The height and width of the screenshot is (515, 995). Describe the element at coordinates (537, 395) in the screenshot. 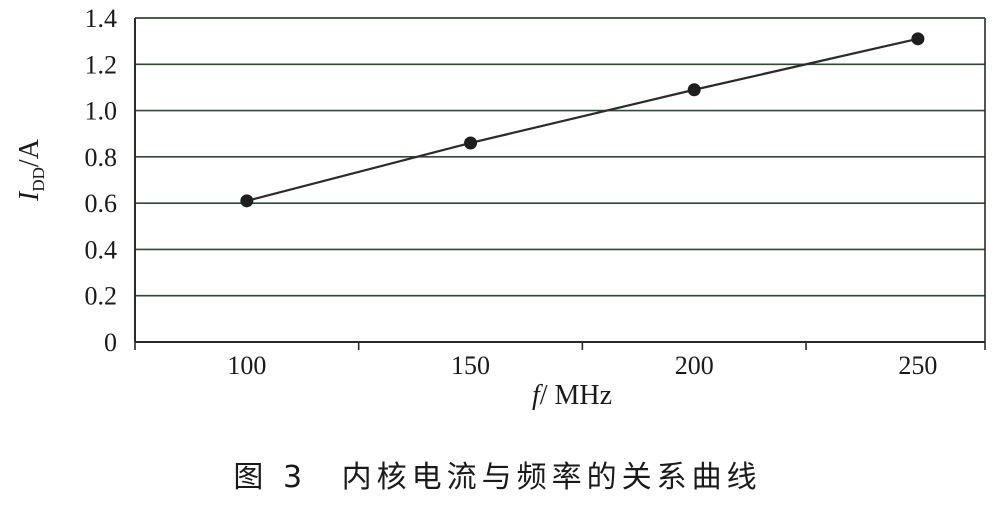

I see `x-axis-symbol: f` at that location.